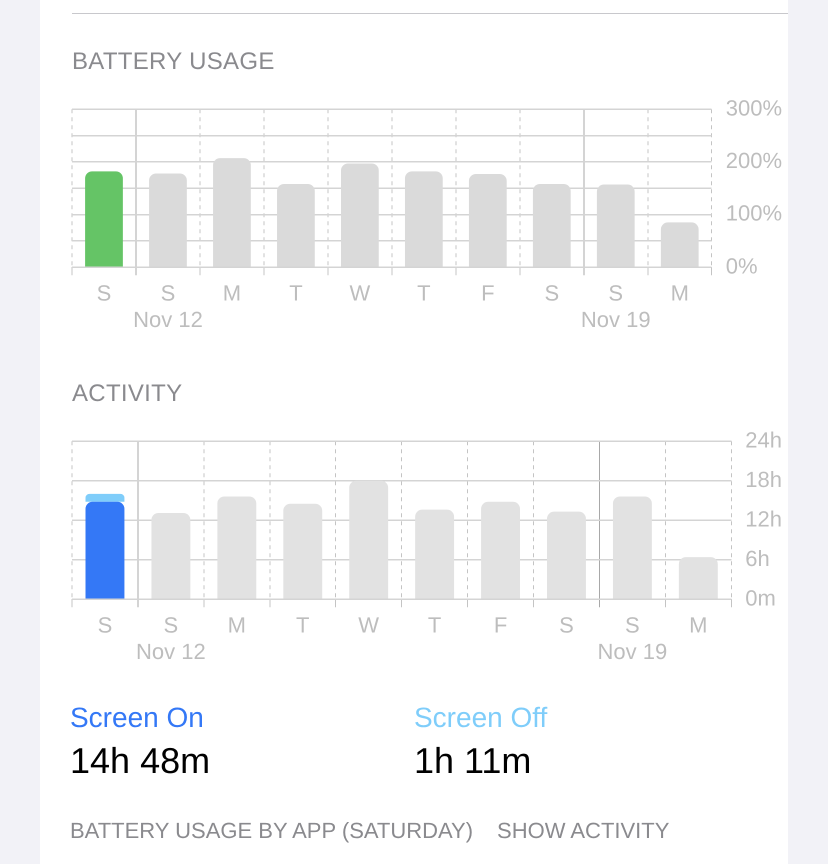 This screenshot has width=828, height=864. What do you see at coordinates (272, 831) in the screenshot?
I see `text: BATTERY USAGE BY APP (SATURDAY)` at bounding box center [272, 831].